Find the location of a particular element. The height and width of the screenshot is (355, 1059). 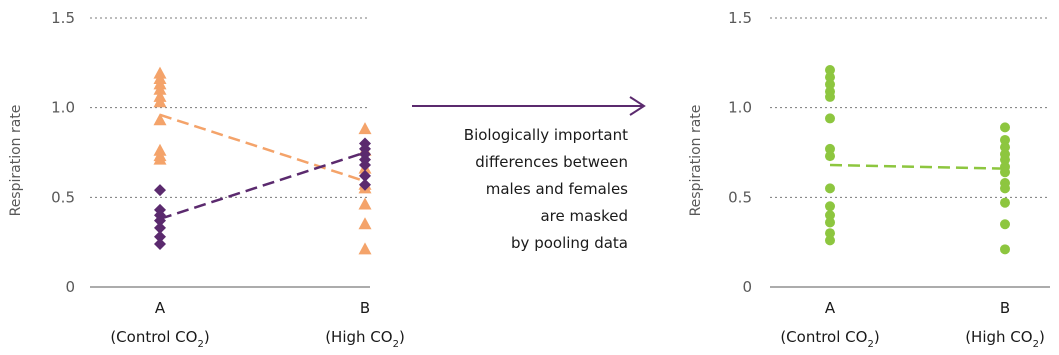

annotation-line-4: are masked is located at coordinates (584, 216).